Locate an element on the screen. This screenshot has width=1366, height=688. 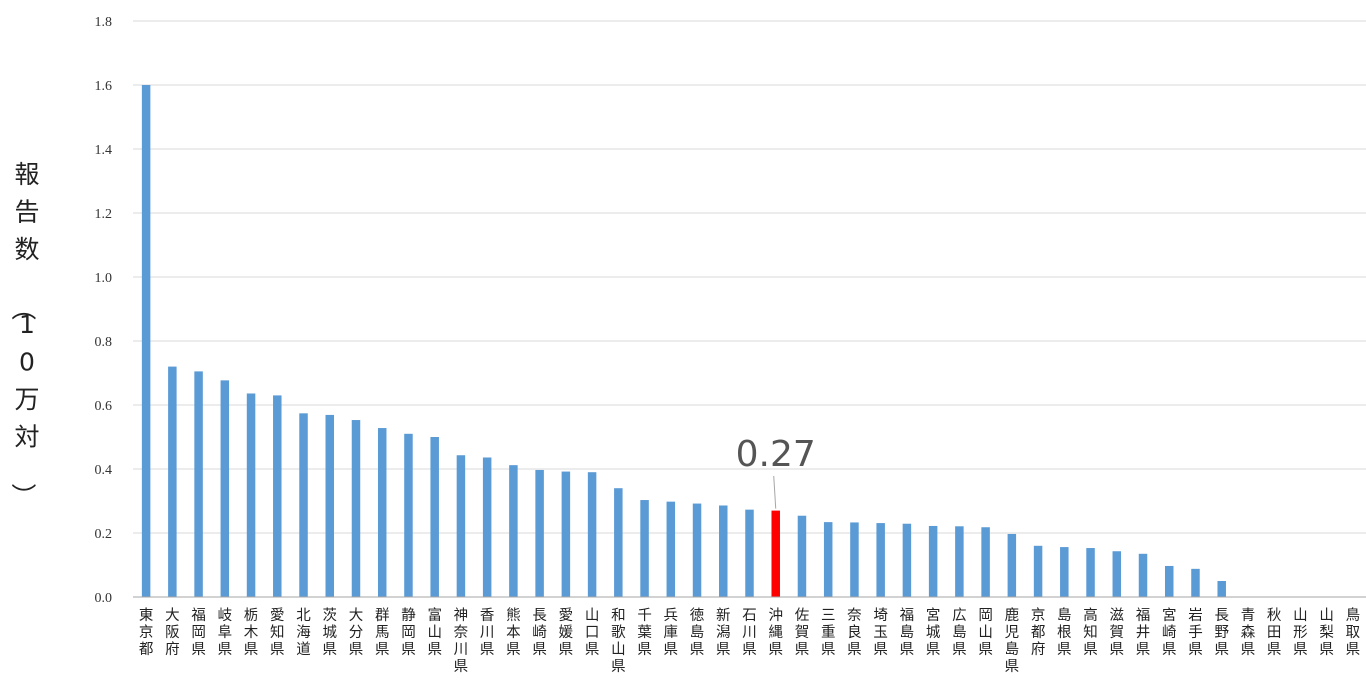
bar-奈良県 is located at coordinates (854, 559).